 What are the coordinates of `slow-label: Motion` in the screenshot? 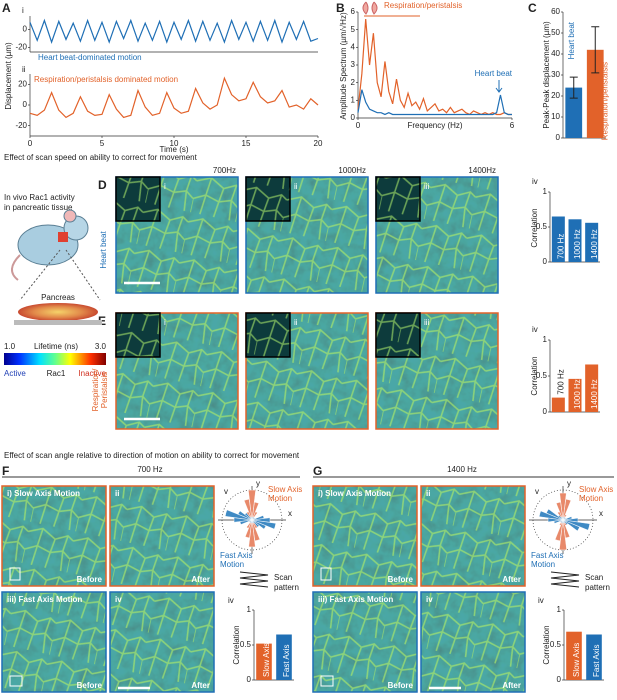 It's located at (591, 498).